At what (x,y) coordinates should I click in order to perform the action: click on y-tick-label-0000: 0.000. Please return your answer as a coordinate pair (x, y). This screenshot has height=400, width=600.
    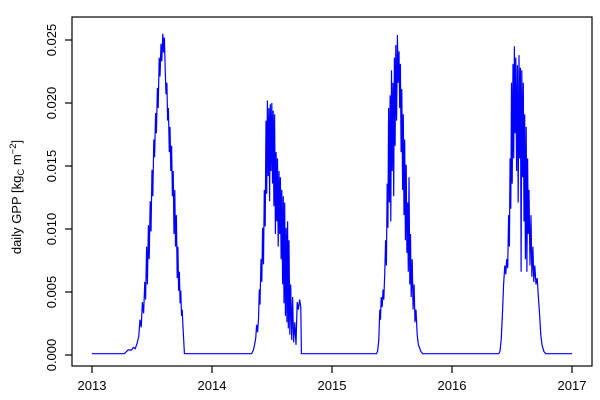
    Looking at the image, I should click on (51, 355).